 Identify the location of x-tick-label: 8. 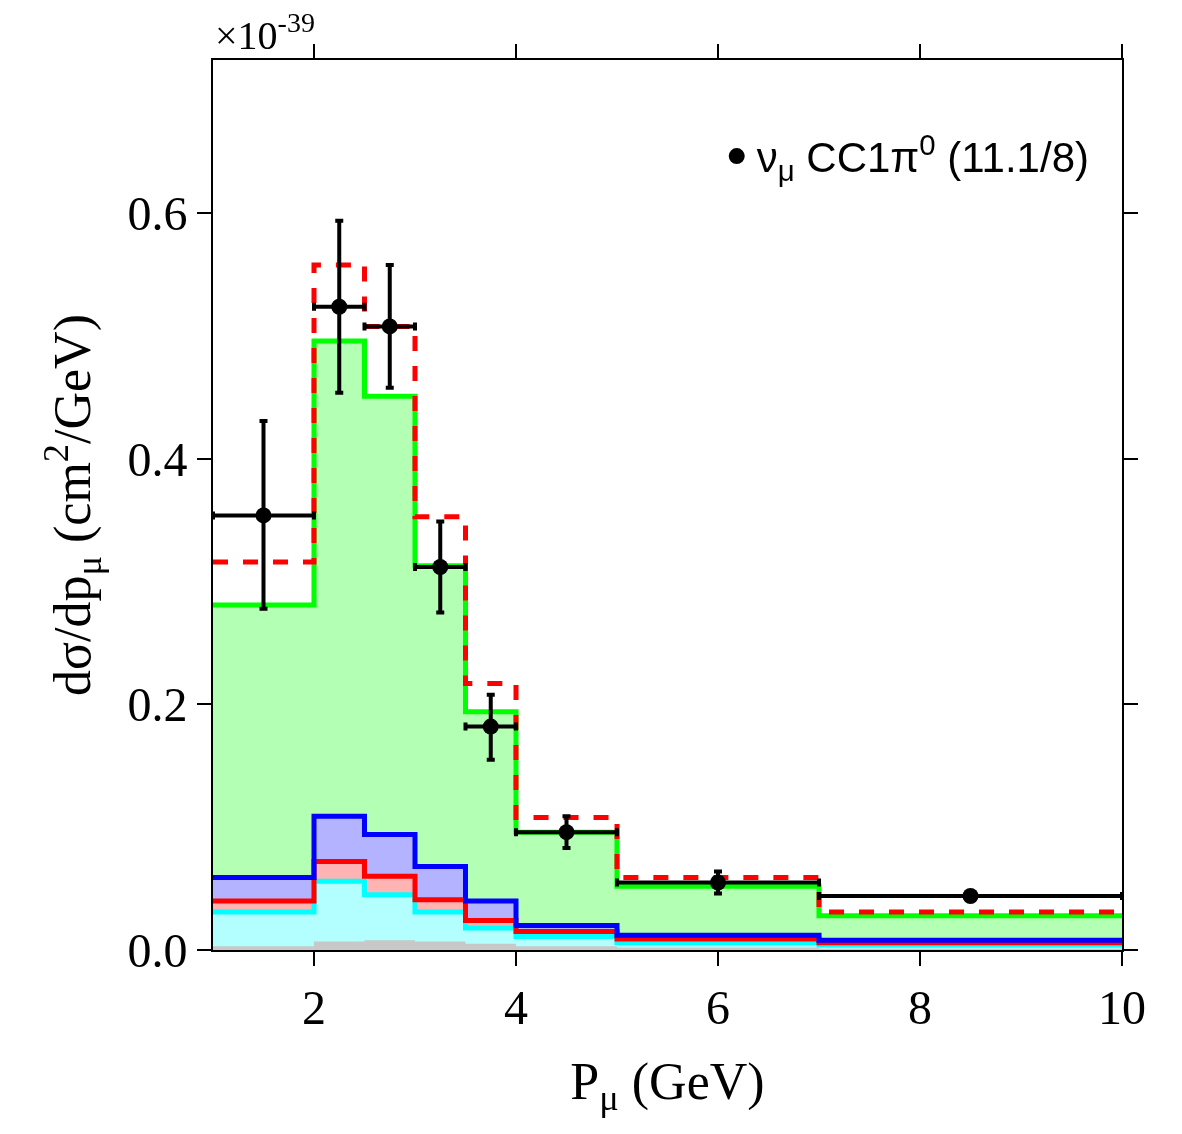
(920, 1007).